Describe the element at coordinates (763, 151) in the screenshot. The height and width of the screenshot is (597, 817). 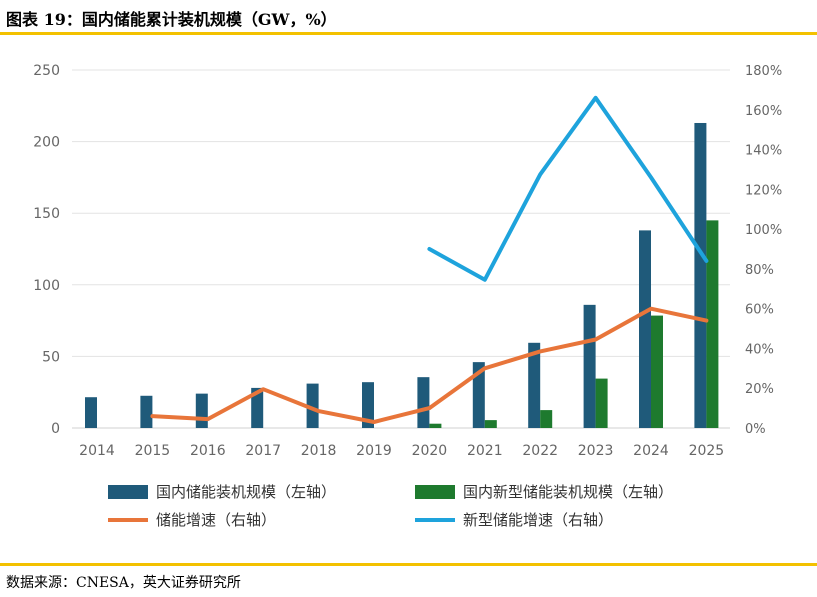
I see `y-right-tick-label: 140%` at that location.